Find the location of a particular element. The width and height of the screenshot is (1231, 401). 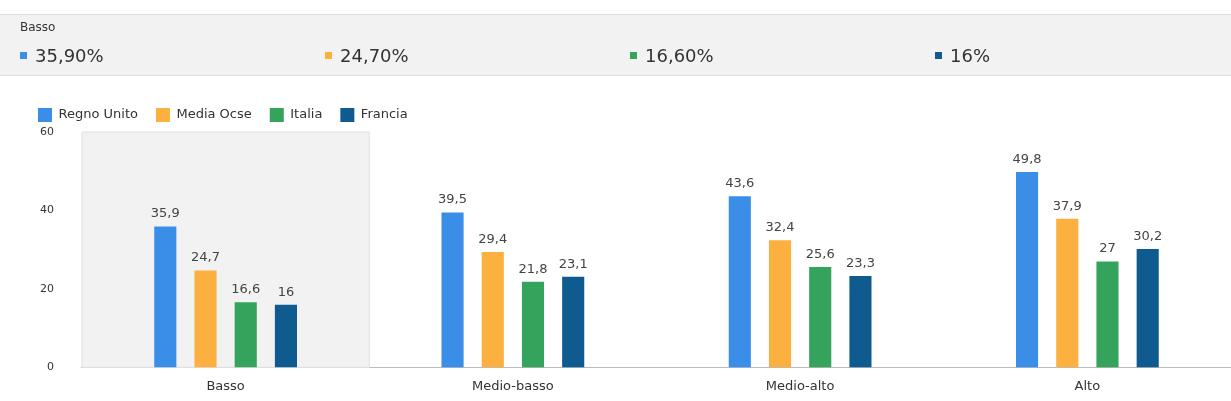

data-label: 39,5 is located at coordinates (453, 199).